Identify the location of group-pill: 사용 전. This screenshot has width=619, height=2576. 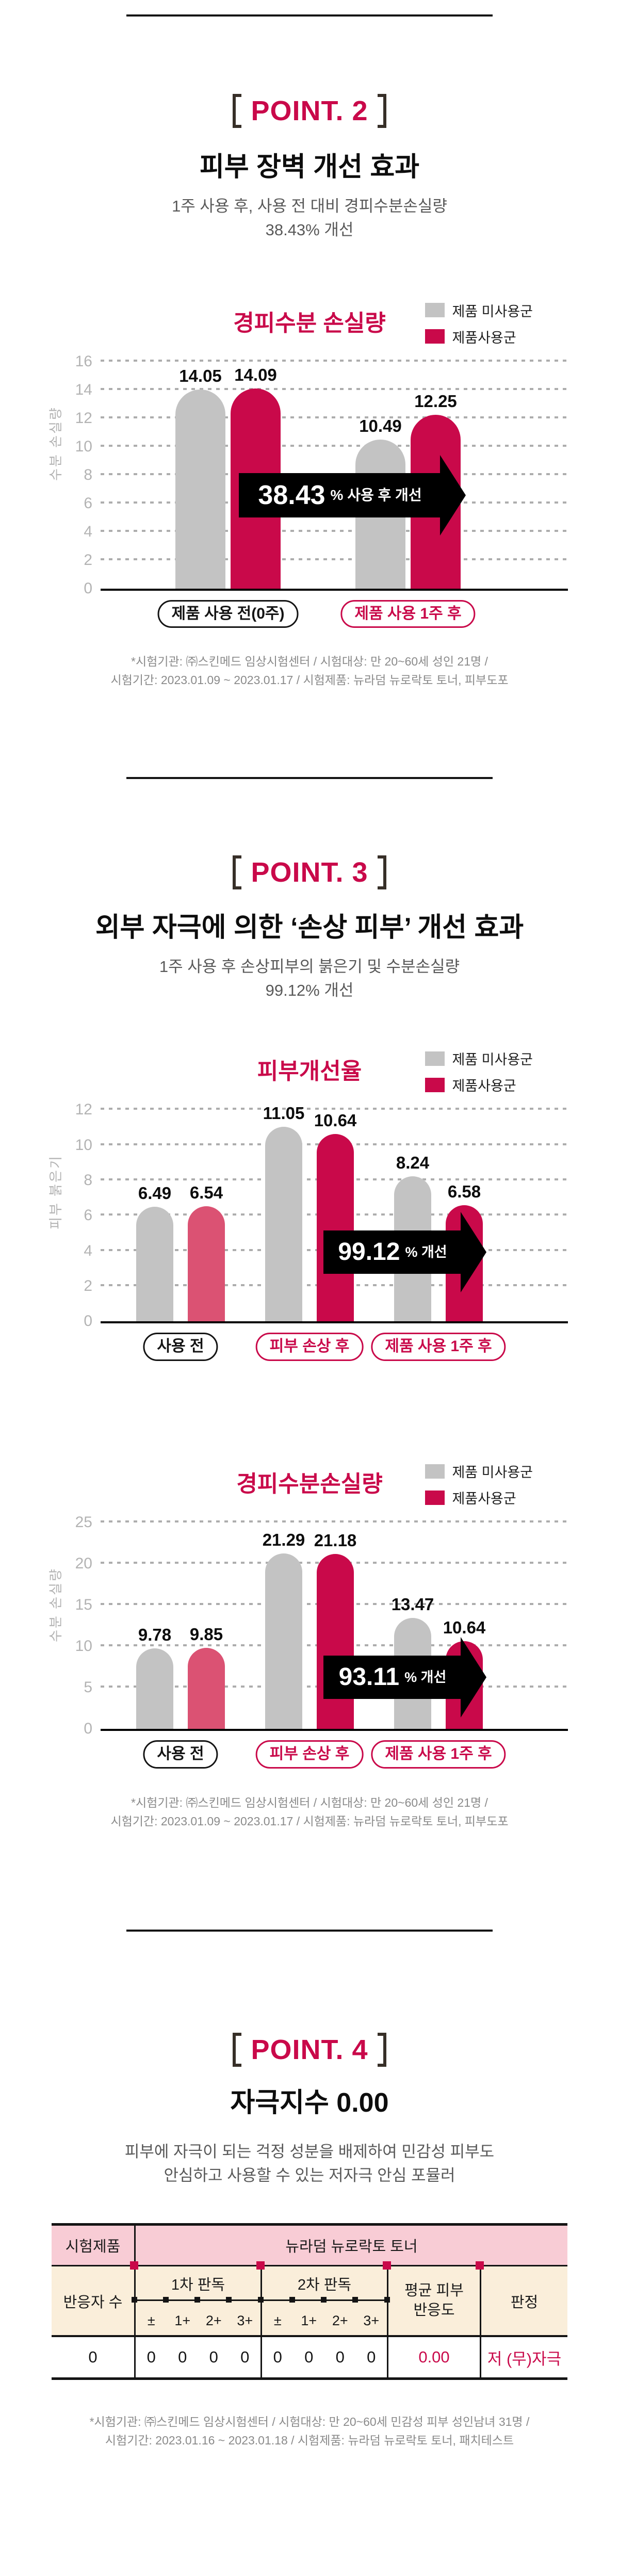
(181, 1754).